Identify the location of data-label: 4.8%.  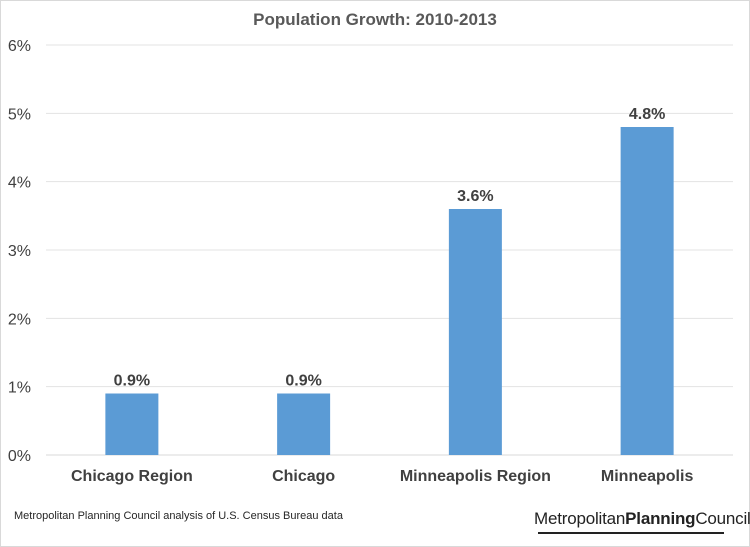
(647, 114).